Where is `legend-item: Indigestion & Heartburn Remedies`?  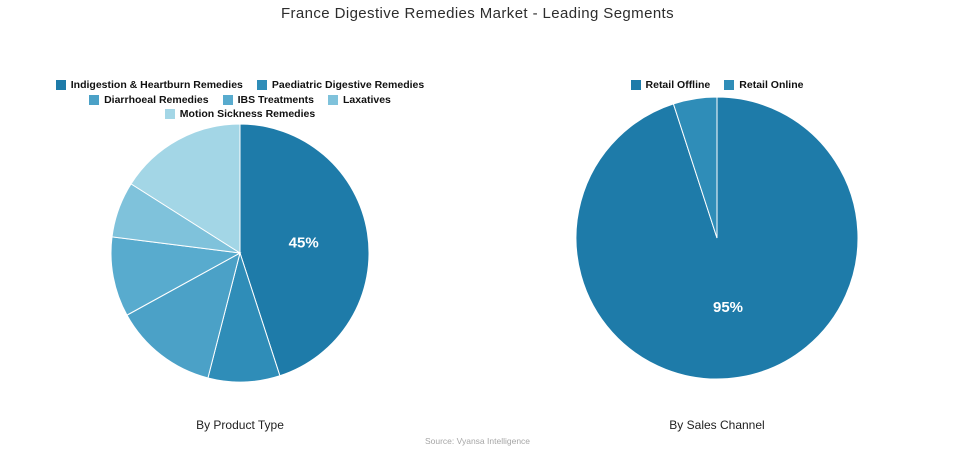 legend-item: Indigestion & Heartburn Remedies is located at coordinates (149, 85).